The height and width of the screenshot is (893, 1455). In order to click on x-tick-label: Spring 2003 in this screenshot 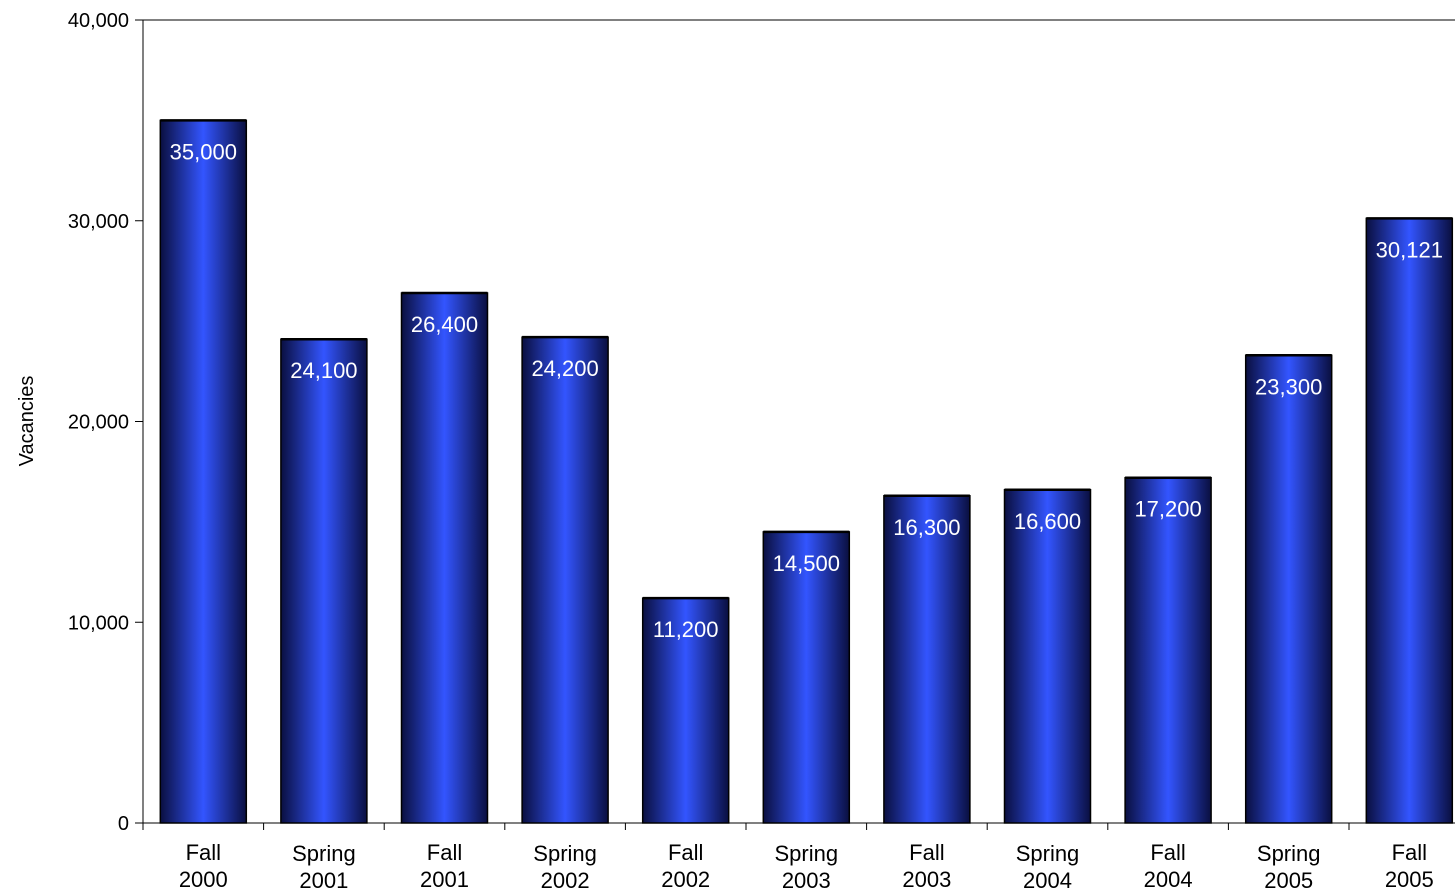, I will do `click(807, 867)`.